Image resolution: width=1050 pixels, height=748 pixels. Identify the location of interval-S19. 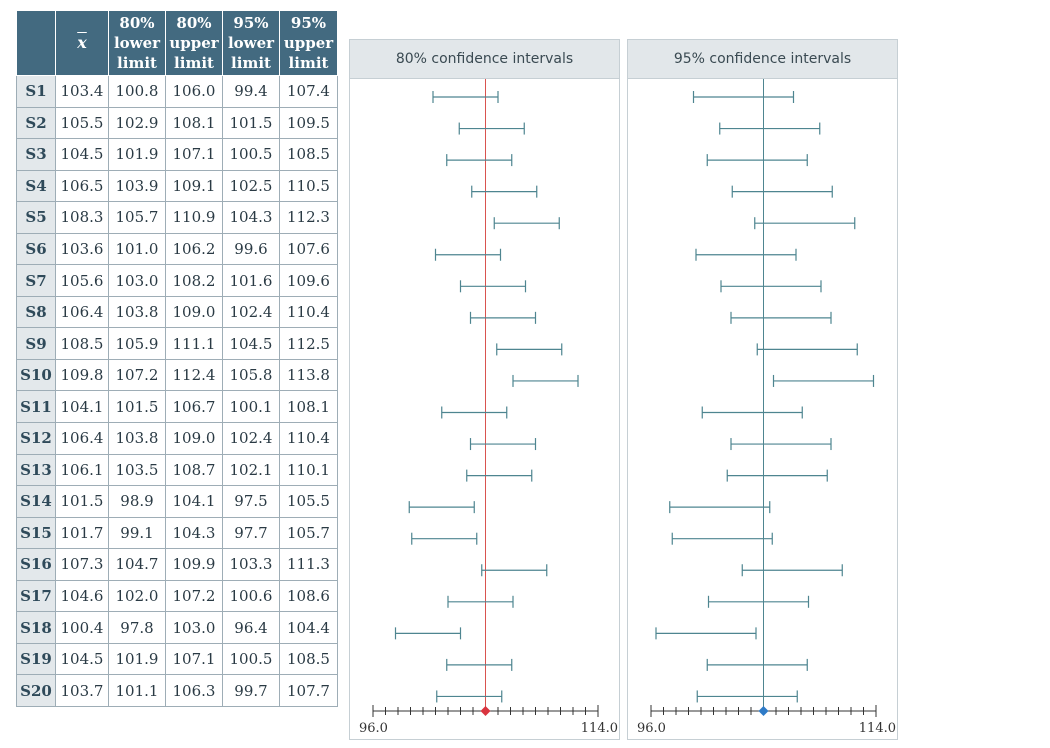
(479, 664).